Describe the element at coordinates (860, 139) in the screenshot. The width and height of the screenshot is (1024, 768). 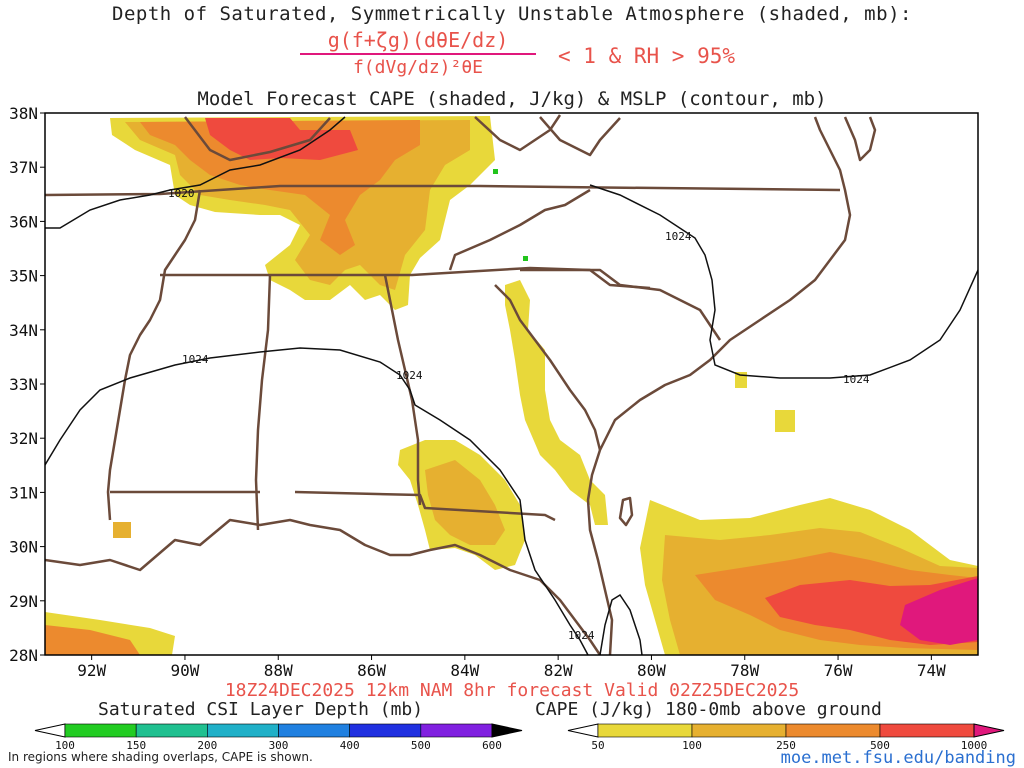
I see `coast-delmarva` at that location.